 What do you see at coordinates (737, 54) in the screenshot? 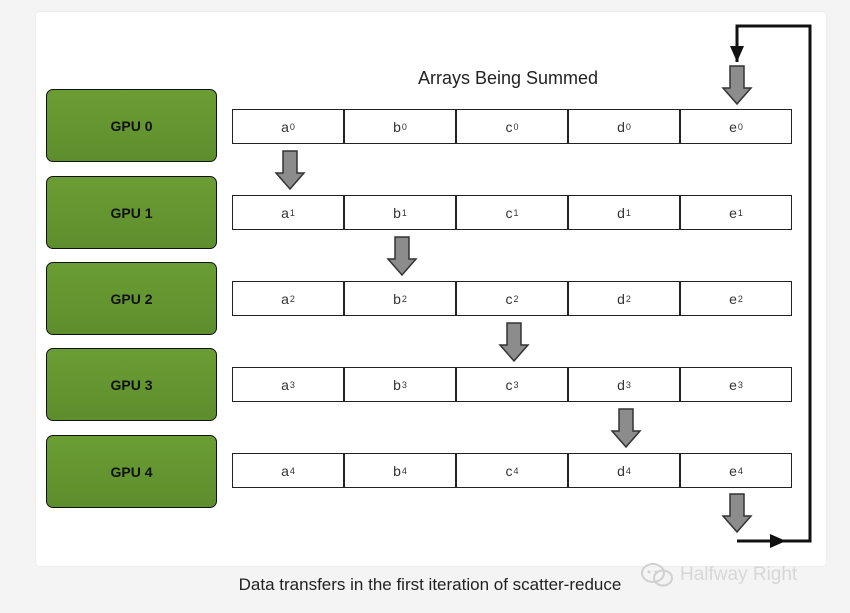
I see `wraparound-arrowhead-top` at bounding box center [737, 54].